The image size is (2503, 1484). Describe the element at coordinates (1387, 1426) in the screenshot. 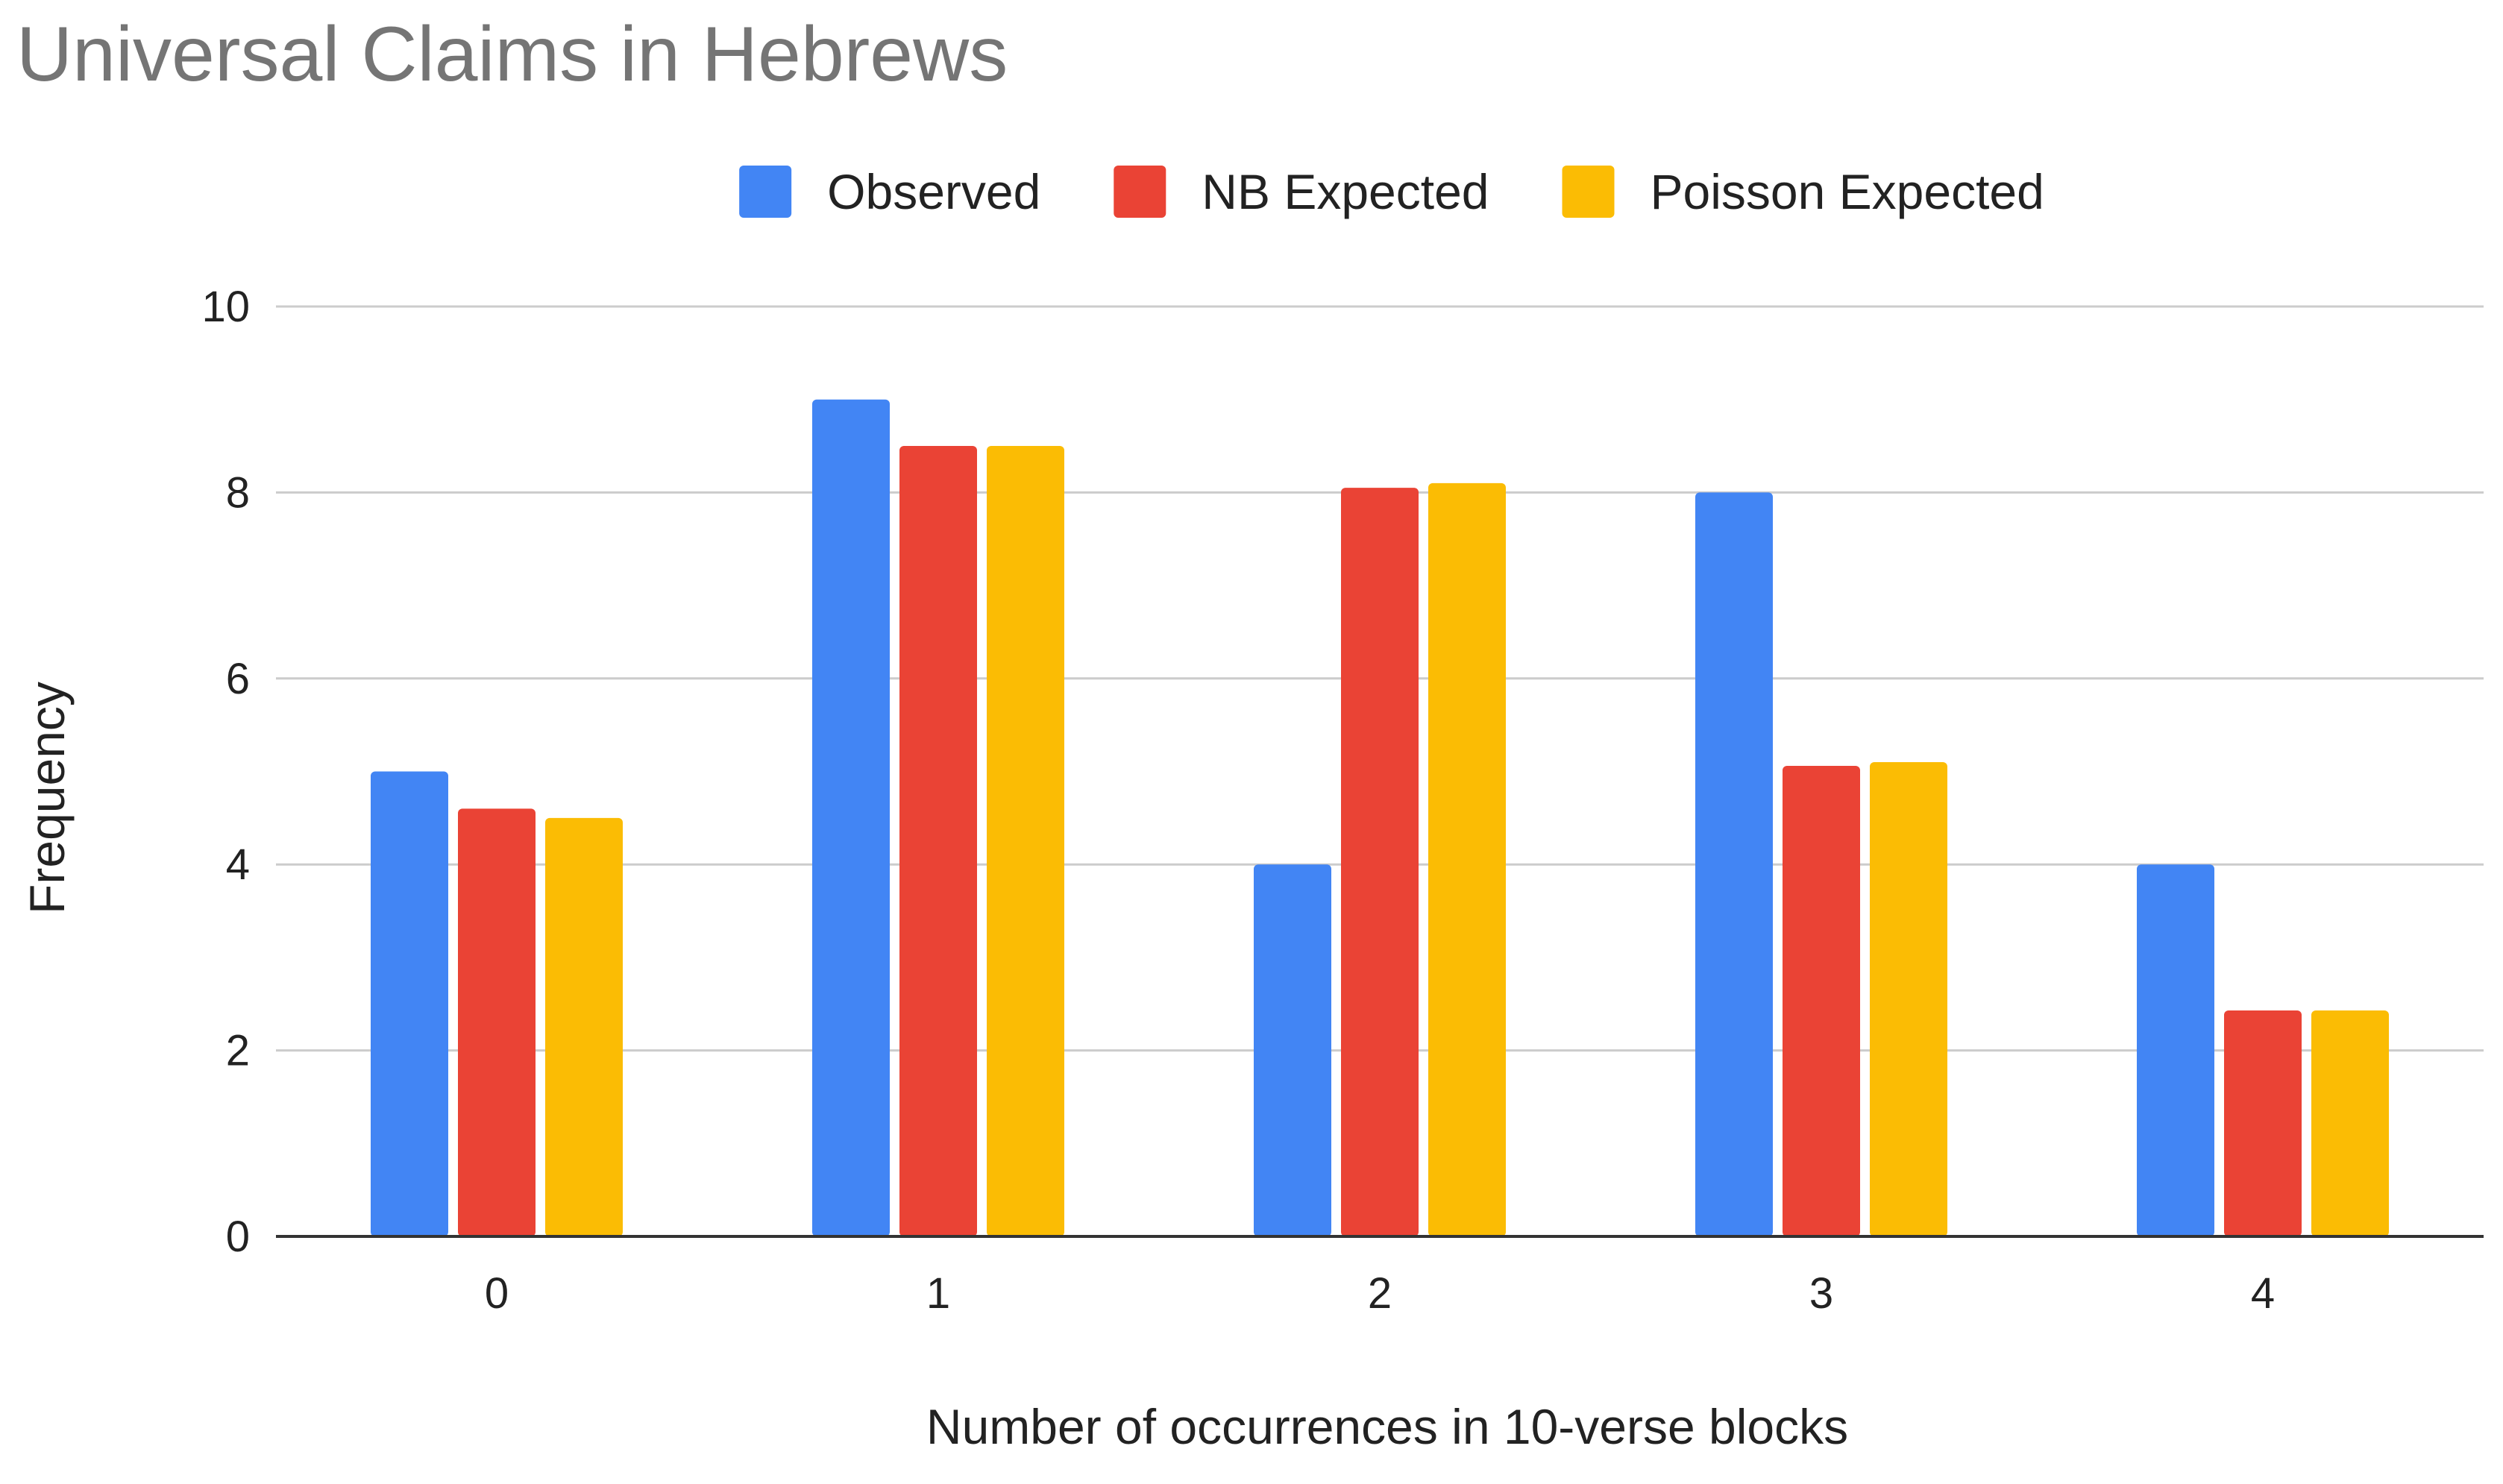

I see `x-axis-title: Number of occurrences in 10-verse blocks` at that location.